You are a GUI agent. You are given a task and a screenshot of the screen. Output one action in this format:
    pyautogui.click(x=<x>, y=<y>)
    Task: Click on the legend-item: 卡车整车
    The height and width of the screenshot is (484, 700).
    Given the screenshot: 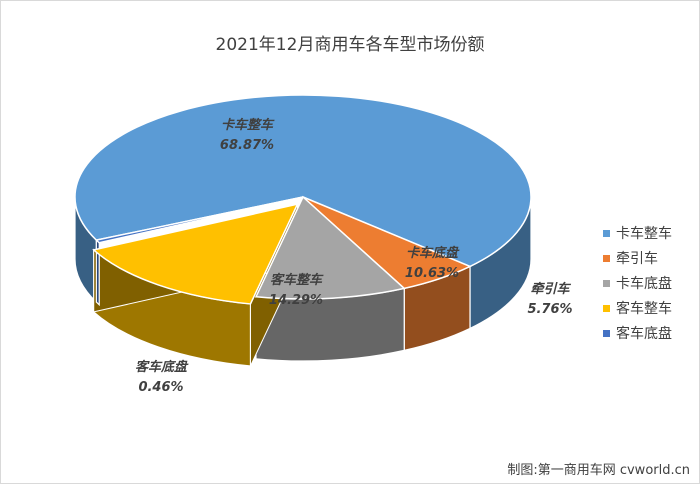 What is the action you would take?
    pyautogui.click(x=637, y=234)
    